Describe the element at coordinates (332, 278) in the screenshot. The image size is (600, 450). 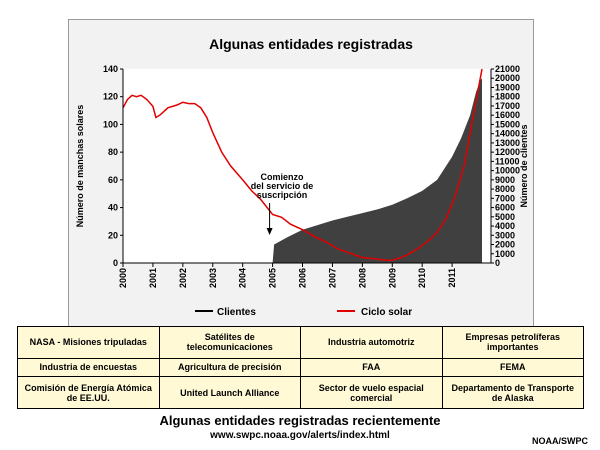
I see `x-tick-label: 2007` at that location.